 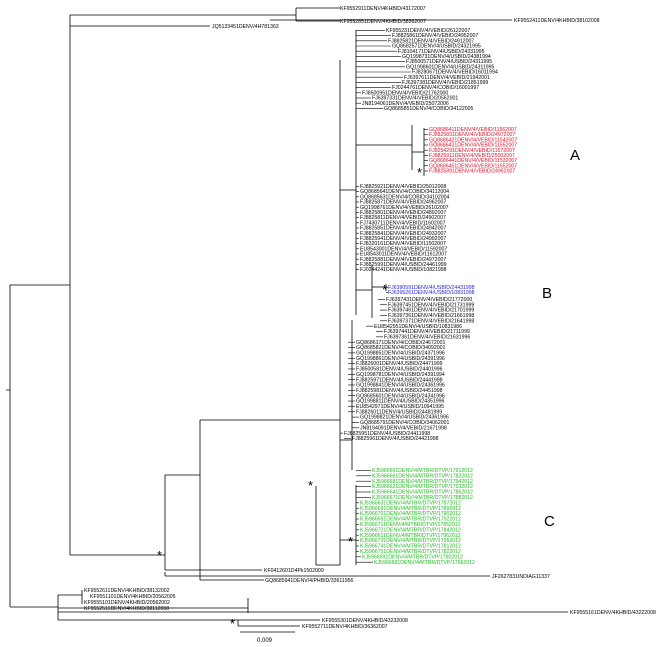 I want to click on leaf-label: GQ1998811DENV/4/USBID/24351996, so click(x=400, y=402).